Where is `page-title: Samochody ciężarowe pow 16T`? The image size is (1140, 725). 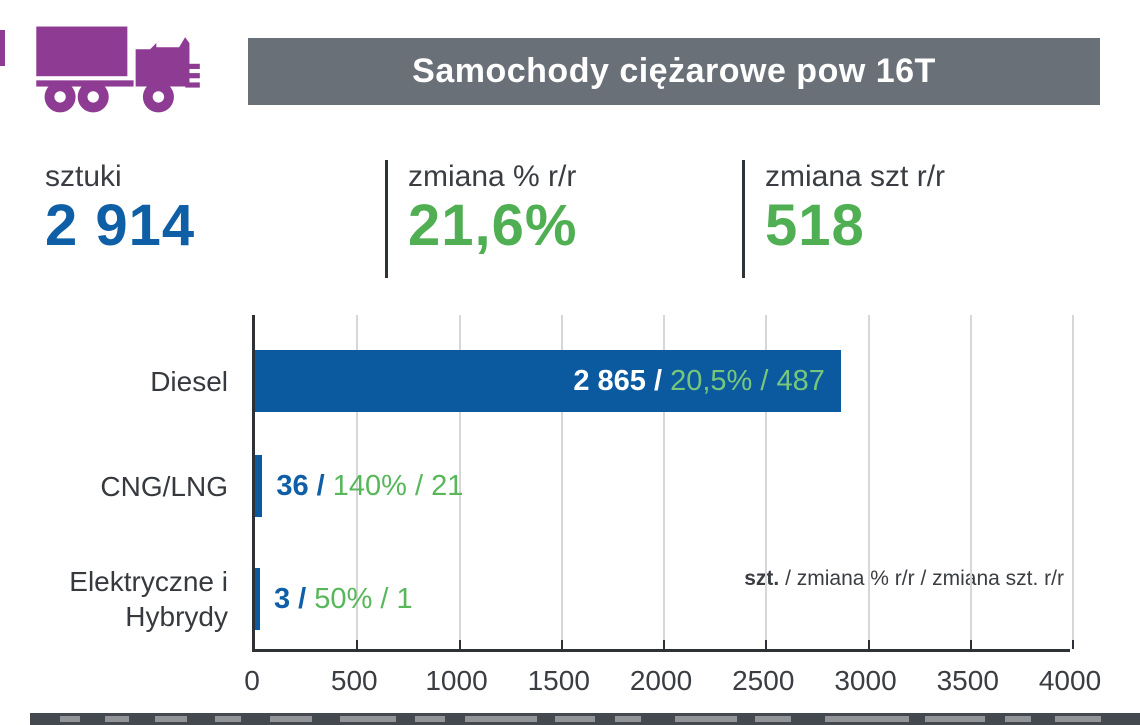 page-title: Samochody ciężarowe pow 16T is located at coordinates (674, 71).